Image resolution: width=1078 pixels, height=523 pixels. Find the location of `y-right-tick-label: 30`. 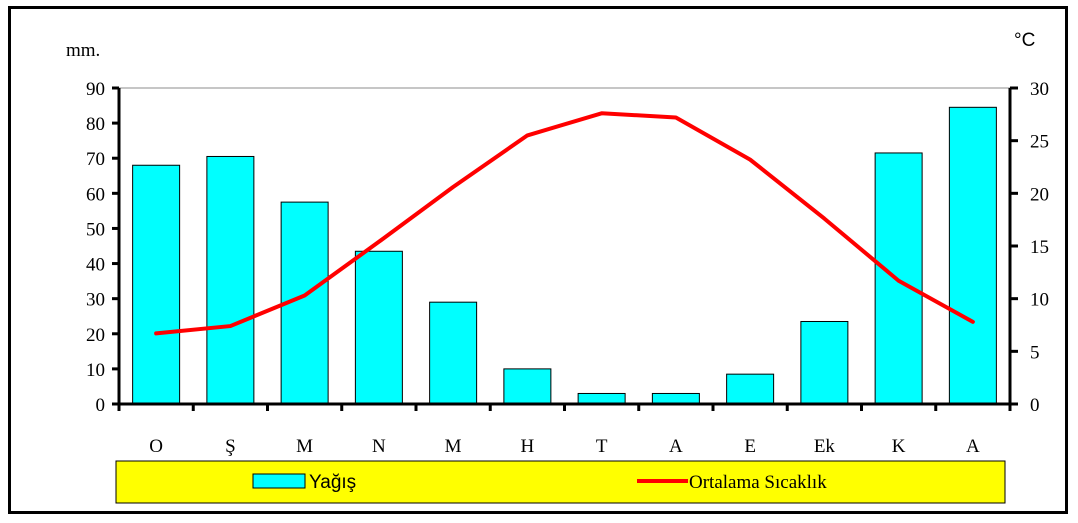

y-right-tick-label: 30 is located at coordinates (1039, 89).